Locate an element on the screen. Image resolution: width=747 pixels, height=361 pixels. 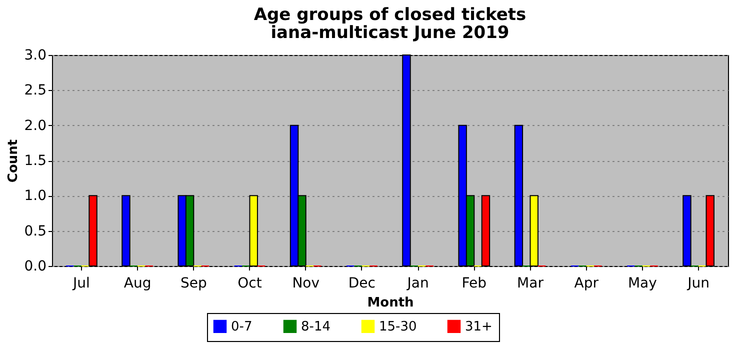
legend-label: 31+ is located at coordinates (478, 326).